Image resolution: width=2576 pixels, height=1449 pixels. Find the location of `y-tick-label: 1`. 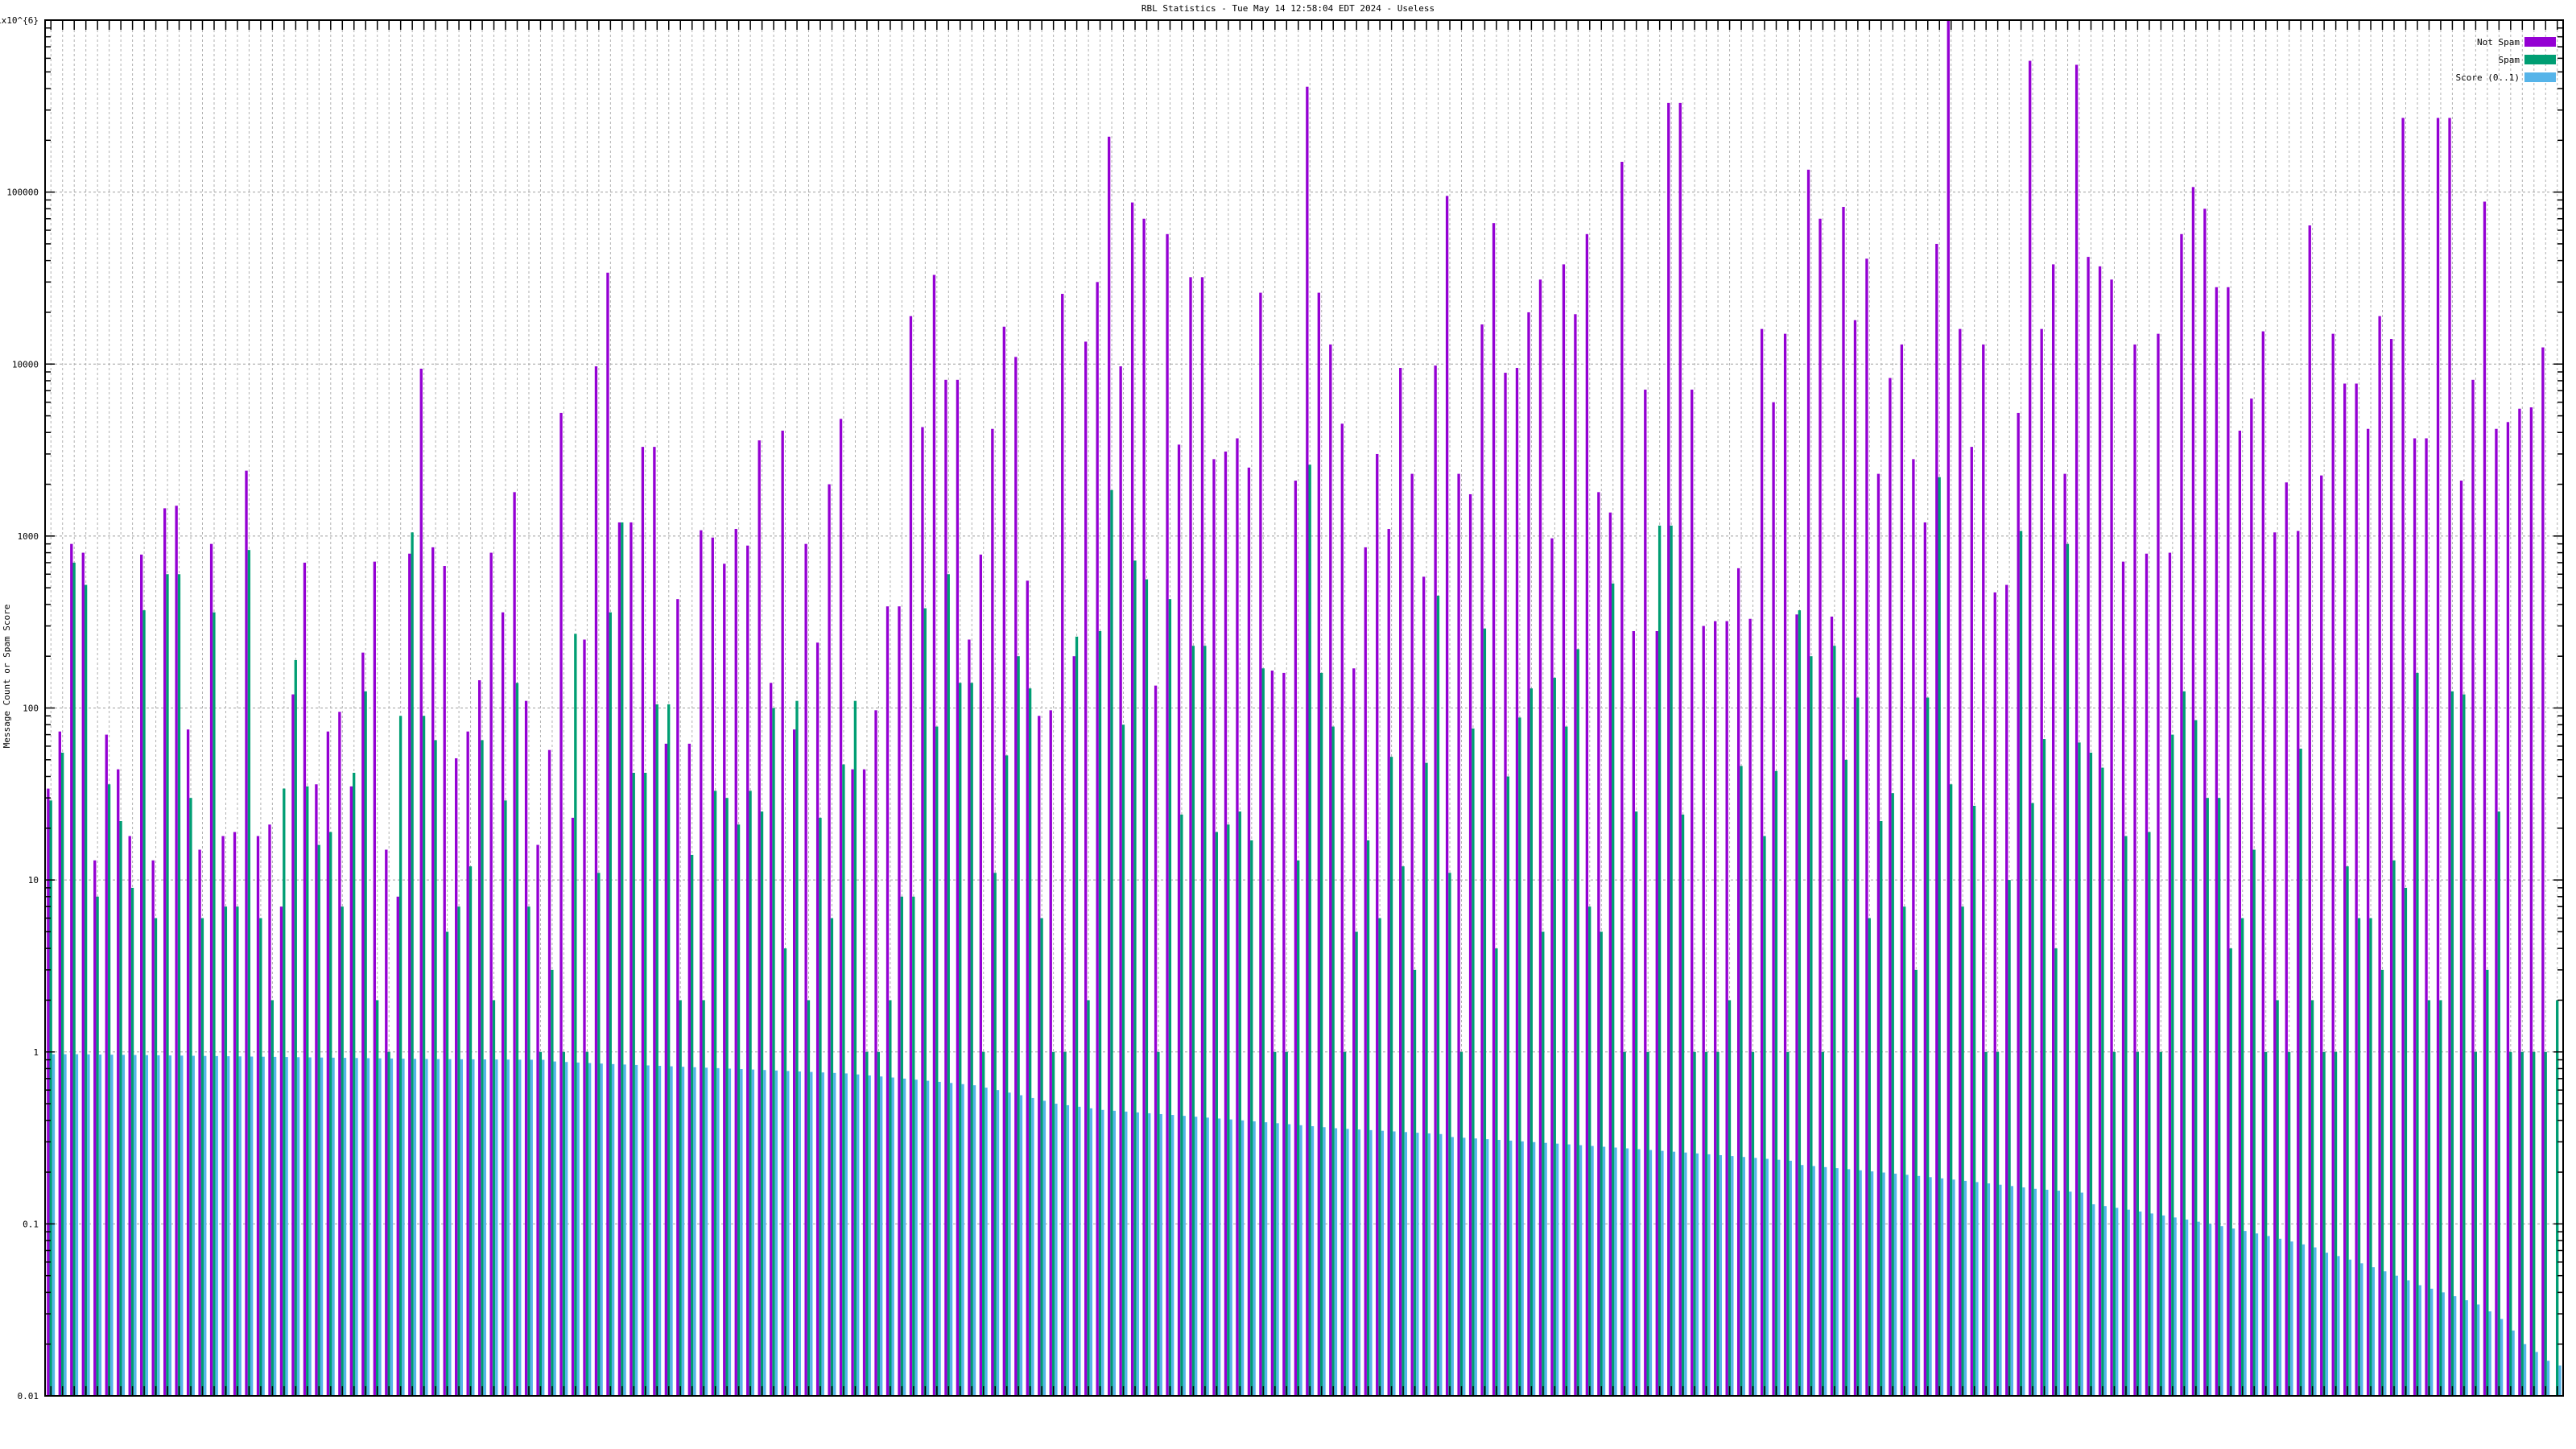

y-tick-label: 1 is located at coordinates (36, 1052).